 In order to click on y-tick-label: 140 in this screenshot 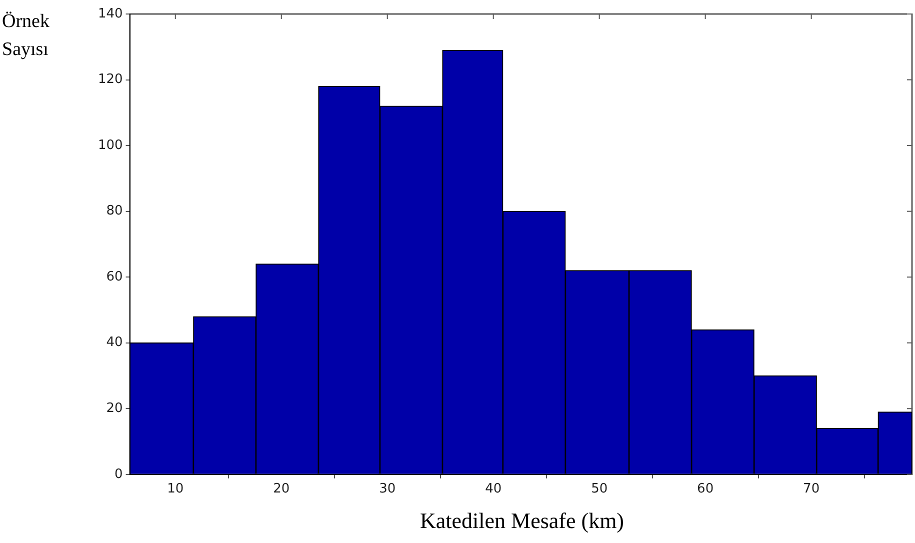, I will do `click(110, 14)`.